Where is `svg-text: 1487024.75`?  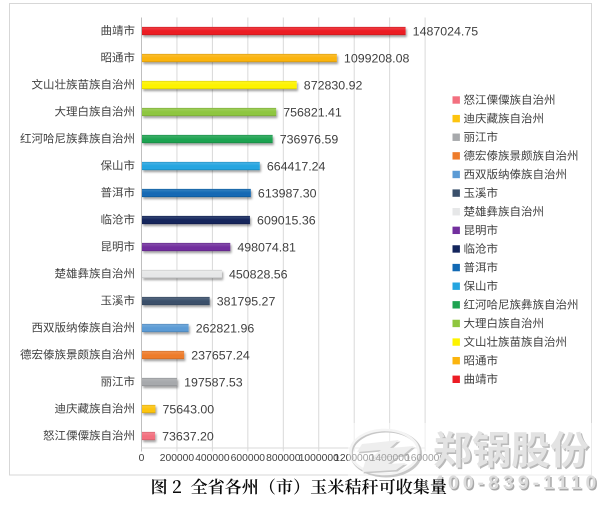
svg-text: 1487024.75 is located at coordinates (446, 31).